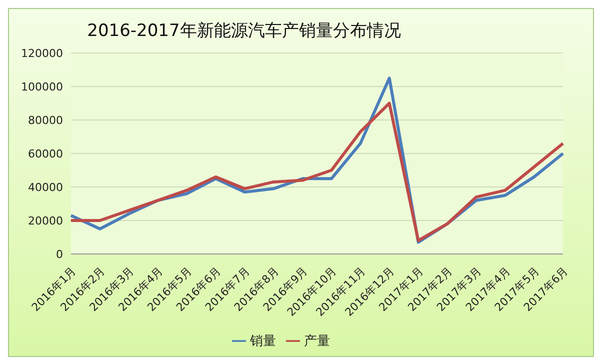 The width and height of the screenshot is (600, 363). I want to click on y-tick-label: 80000, so click(45, 120).